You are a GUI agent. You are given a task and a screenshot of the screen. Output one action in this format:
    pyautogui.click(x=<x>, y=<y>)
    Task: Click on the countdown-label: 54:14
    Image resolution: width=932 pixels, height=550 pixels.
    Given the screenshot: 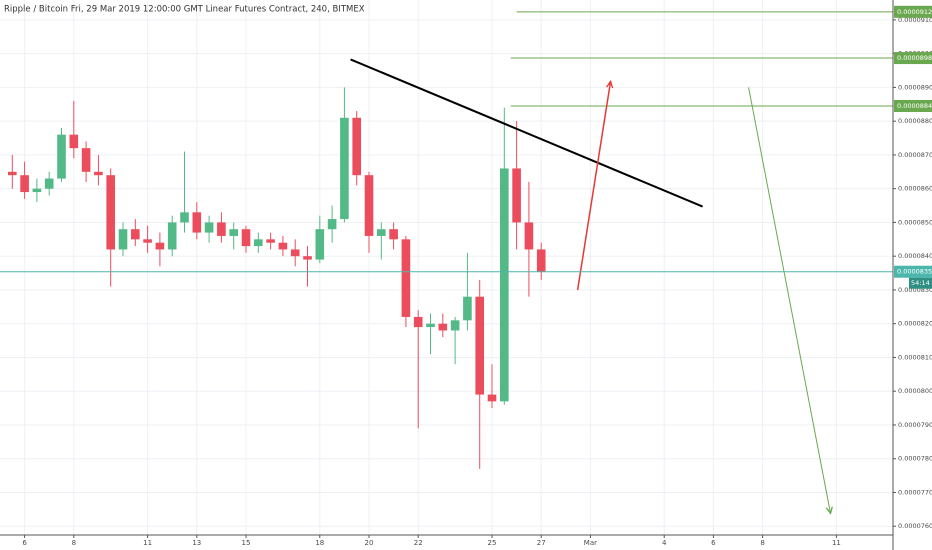 What is the action you would take?
    pyautogui.click(x=920, y=283)
    